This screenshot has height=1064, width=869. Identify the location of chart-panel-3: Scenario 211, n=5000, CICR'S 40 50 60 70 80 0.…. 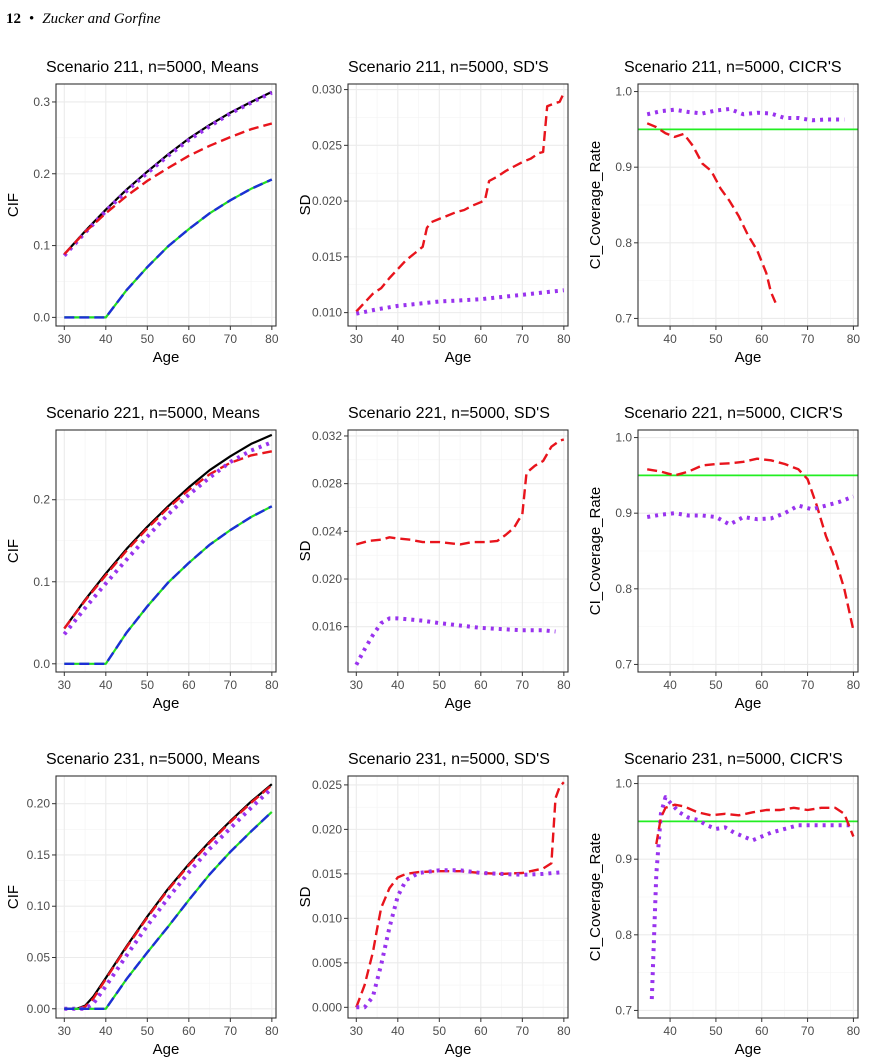
(723, 212).